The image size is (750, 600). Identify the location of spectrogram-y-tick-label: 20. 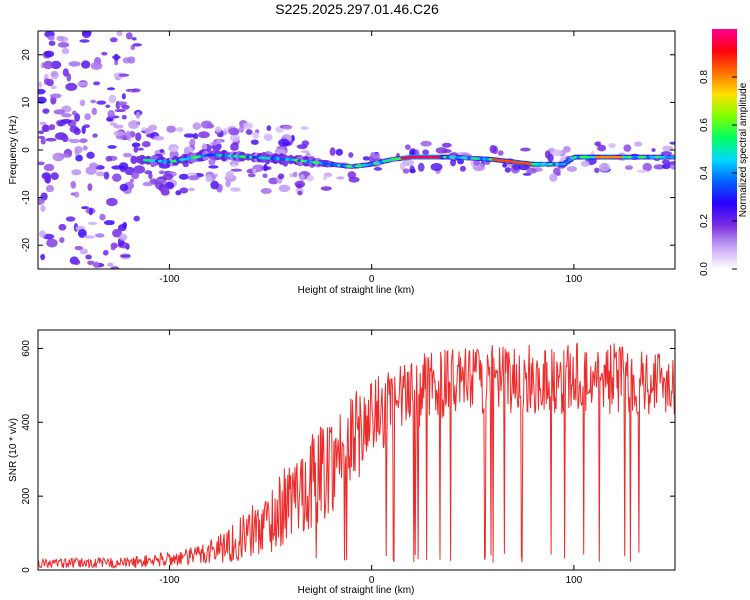
(26, 55).